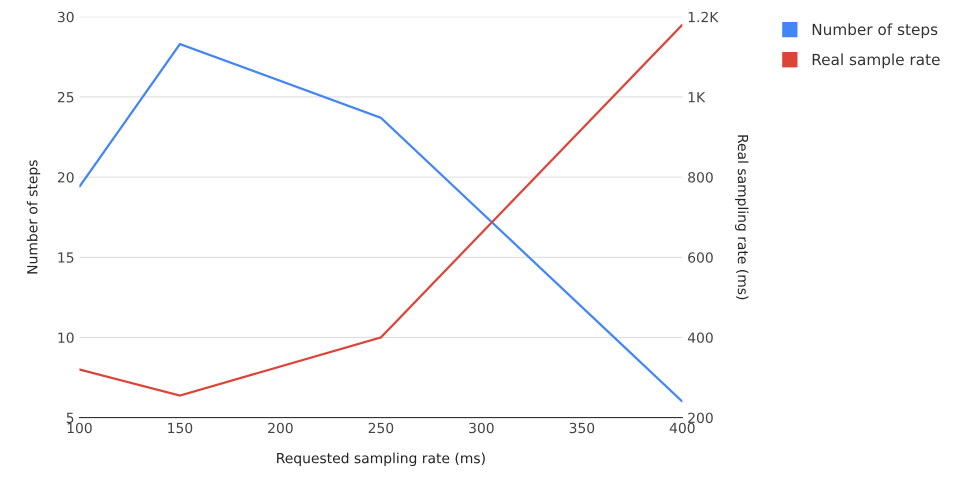 The width and height of the screenshot is (957, 480). I want to click on y-axis-title: Number of steps, so click(33, 217).